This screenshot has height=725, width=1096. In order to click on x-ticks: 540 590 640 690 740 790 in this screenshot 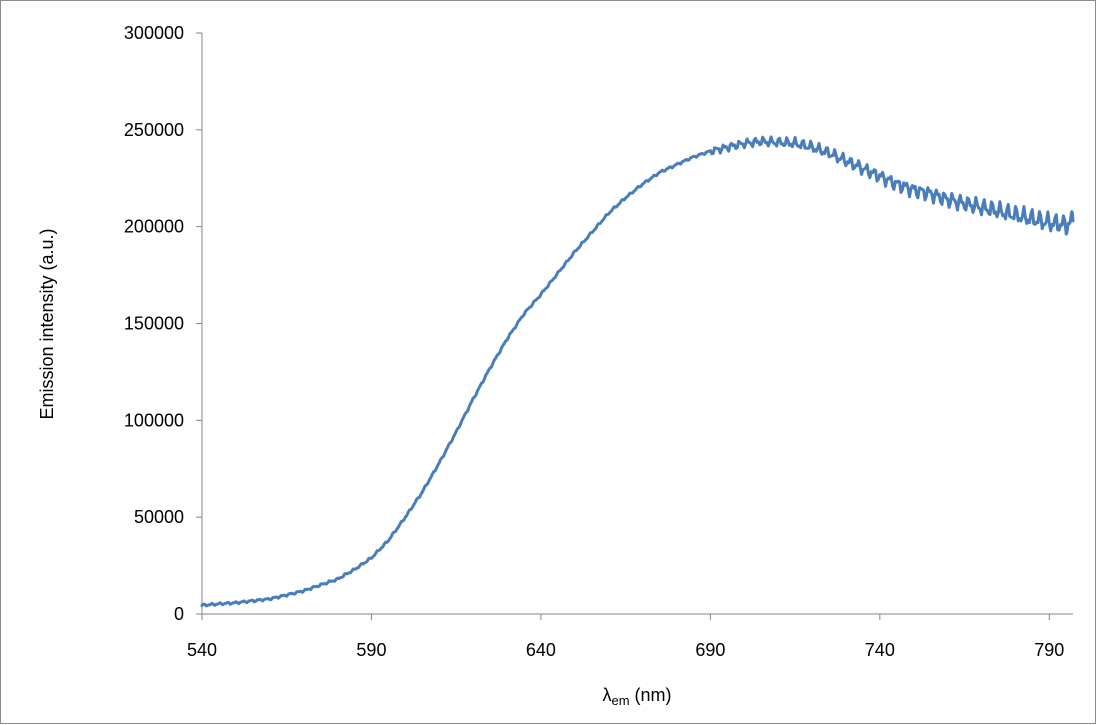, I will do `click(625, 637)`.